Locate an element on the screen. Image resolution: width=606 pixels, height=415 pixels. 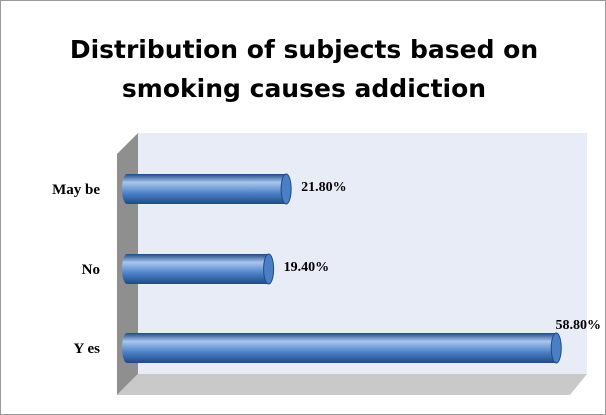
chart-title-line-2: smoking causes addiction is located at coordinates (304, 88).